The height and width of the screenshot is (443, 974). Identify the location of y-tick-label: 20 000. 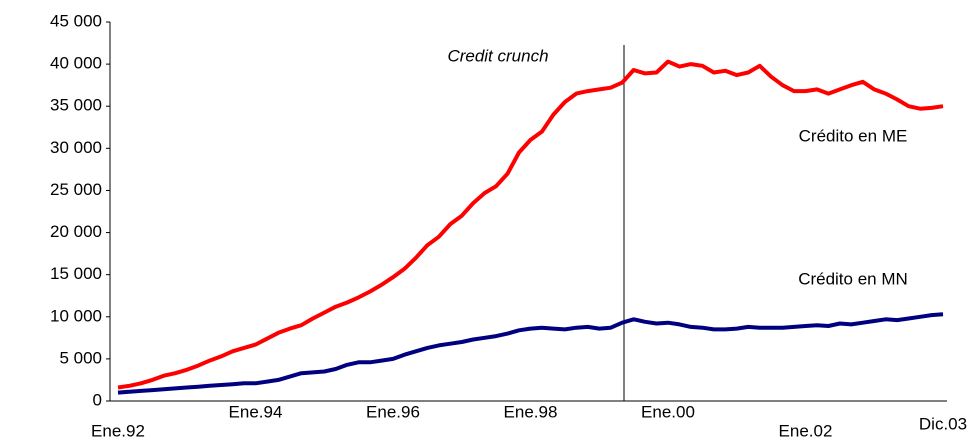
(76, 231).